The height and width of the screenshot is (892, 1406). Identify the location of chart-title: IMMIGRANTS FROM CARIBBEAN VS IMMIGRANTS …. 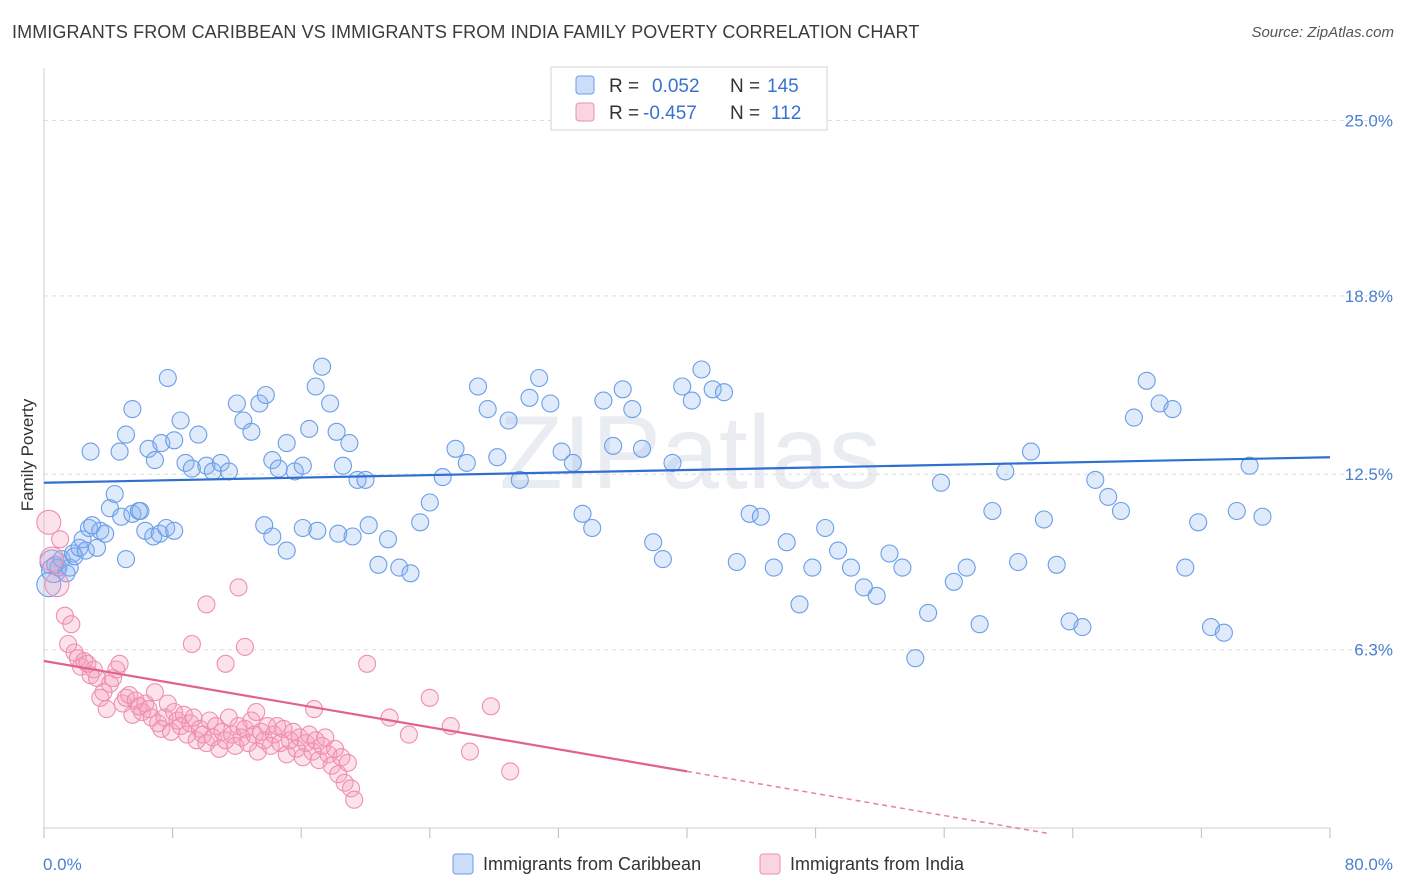
(466, 32).